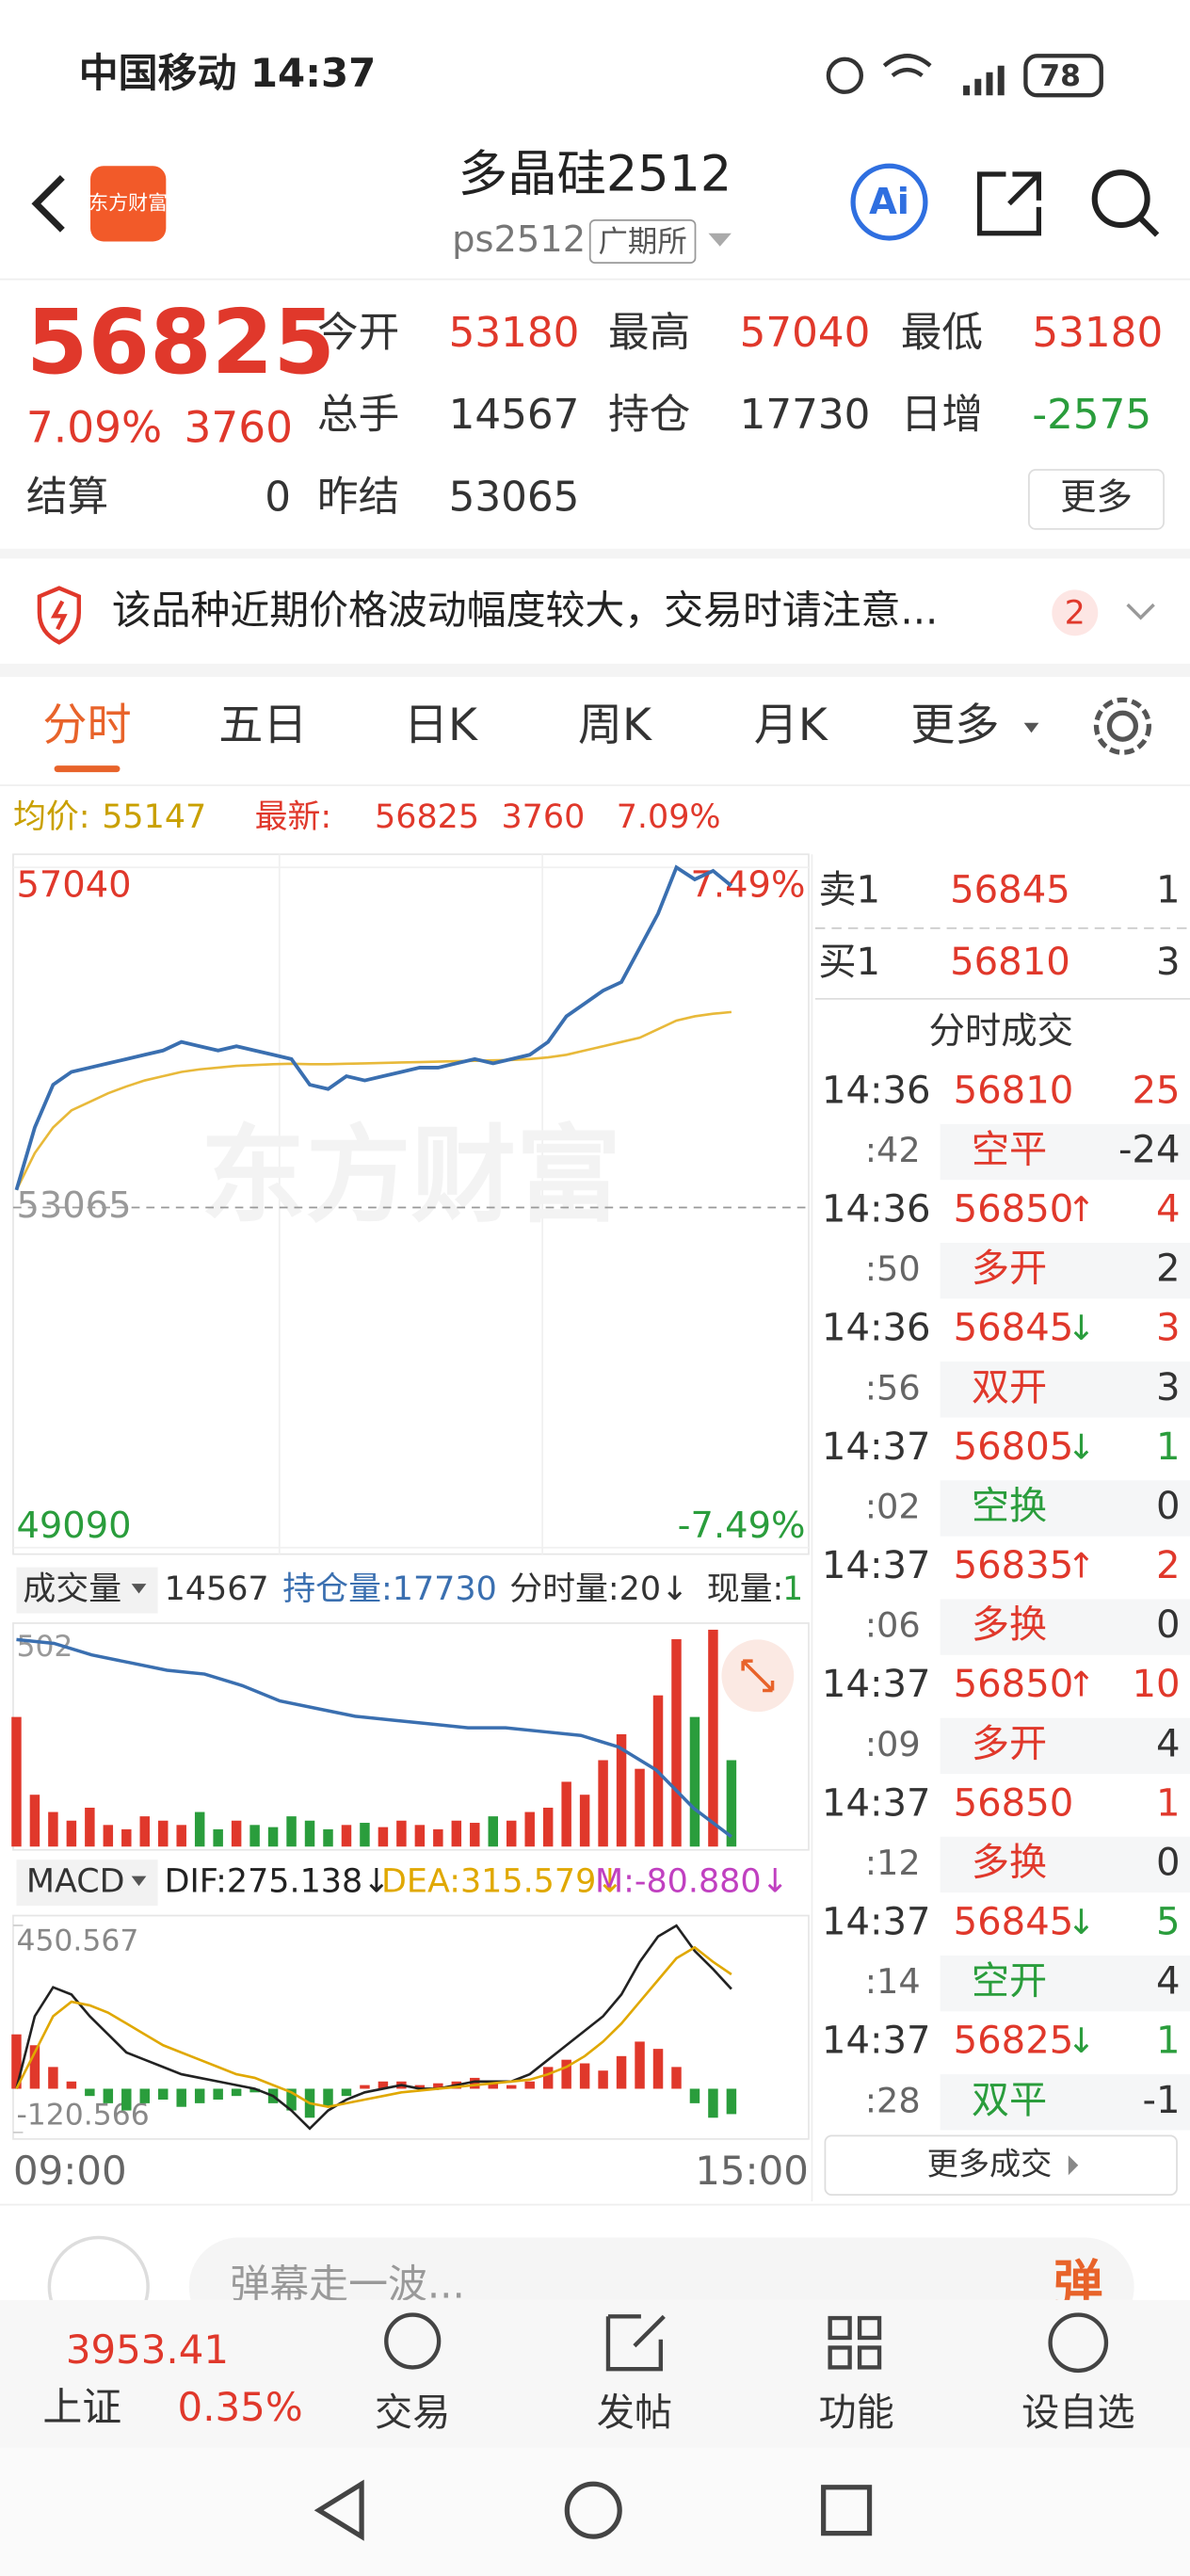  I want to click on trade-price: 56805, so click(1014, 1447).